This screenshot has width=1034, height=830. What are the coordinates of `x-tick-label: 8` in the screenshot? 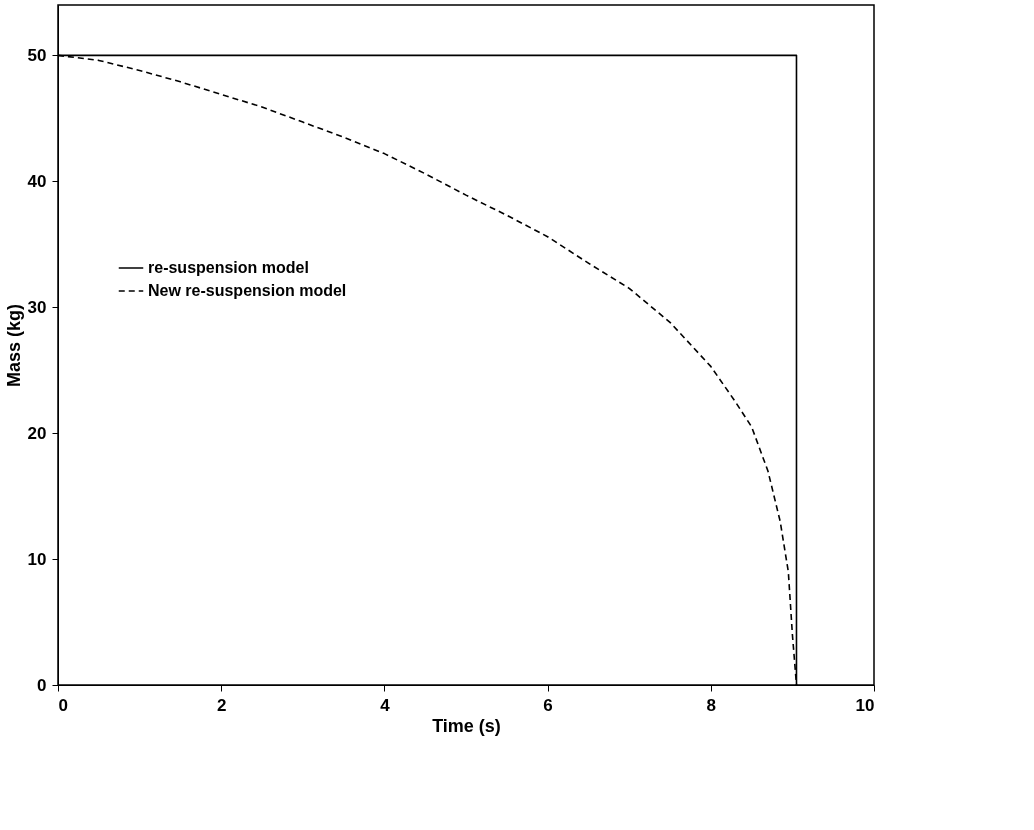 It's located at (711, 705).